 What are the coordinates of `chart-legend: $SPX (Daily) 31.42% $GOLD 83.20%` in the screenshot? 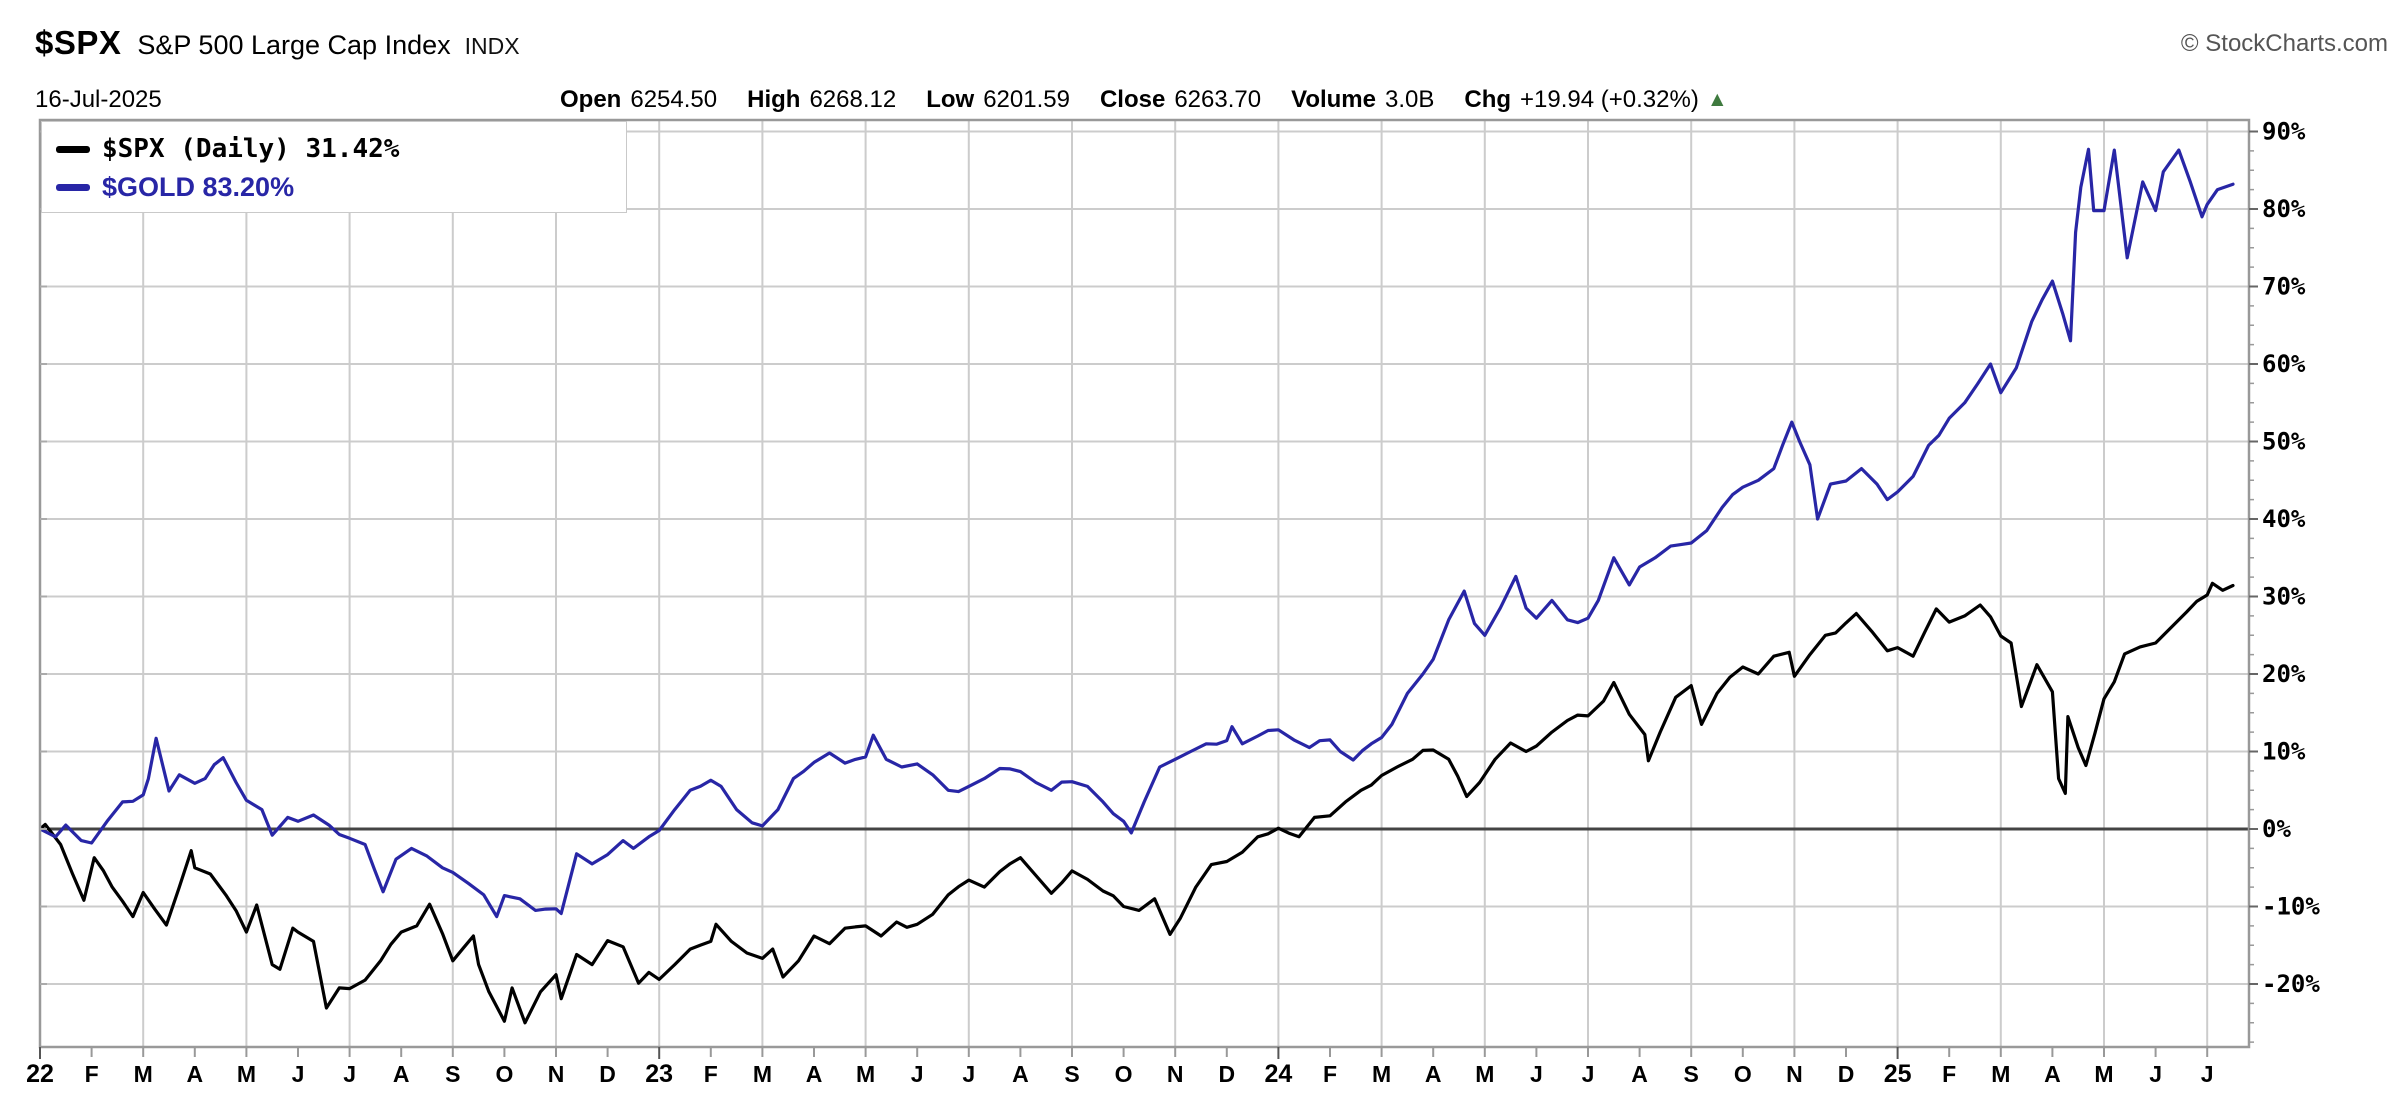 It's located at (334, 167).